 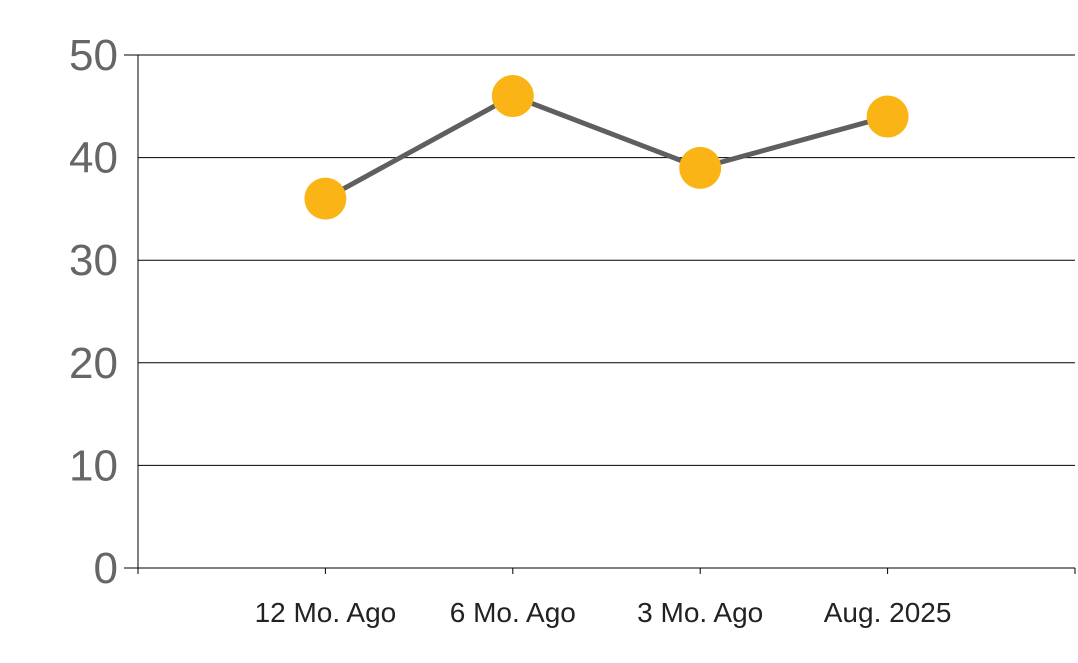 I want to click on y-tick-label: 10, so click(x=93, y=465).